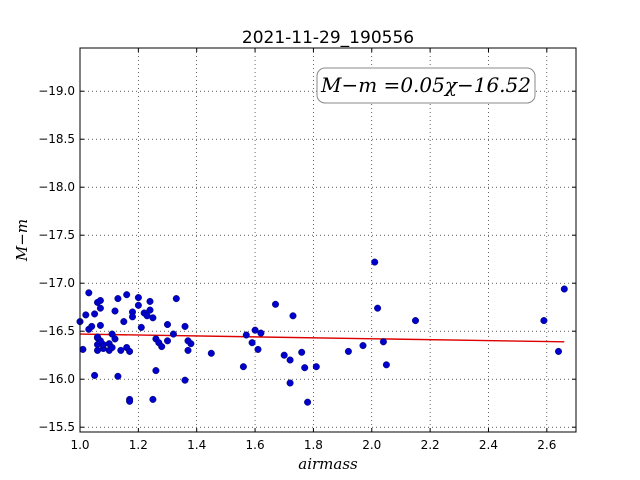  What do you see at coordinates (430, 445) in the screenshot?
I see `x-tick-label: 2.2` at bounding box center [430, 445].